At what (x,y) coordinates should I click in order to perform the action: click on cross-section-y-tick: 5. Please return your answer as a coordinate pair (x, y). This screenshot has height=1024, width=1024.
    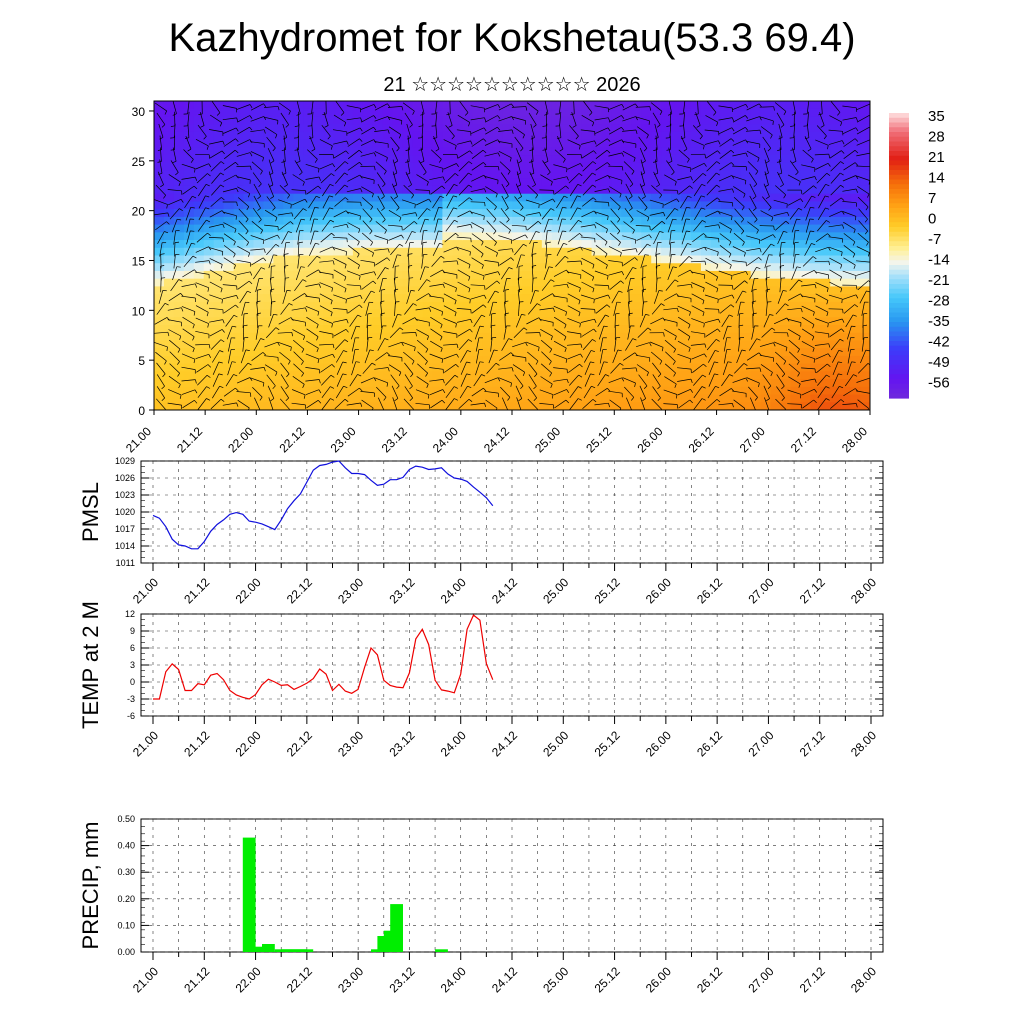
    Looking at the image, I should click on (141, 361).